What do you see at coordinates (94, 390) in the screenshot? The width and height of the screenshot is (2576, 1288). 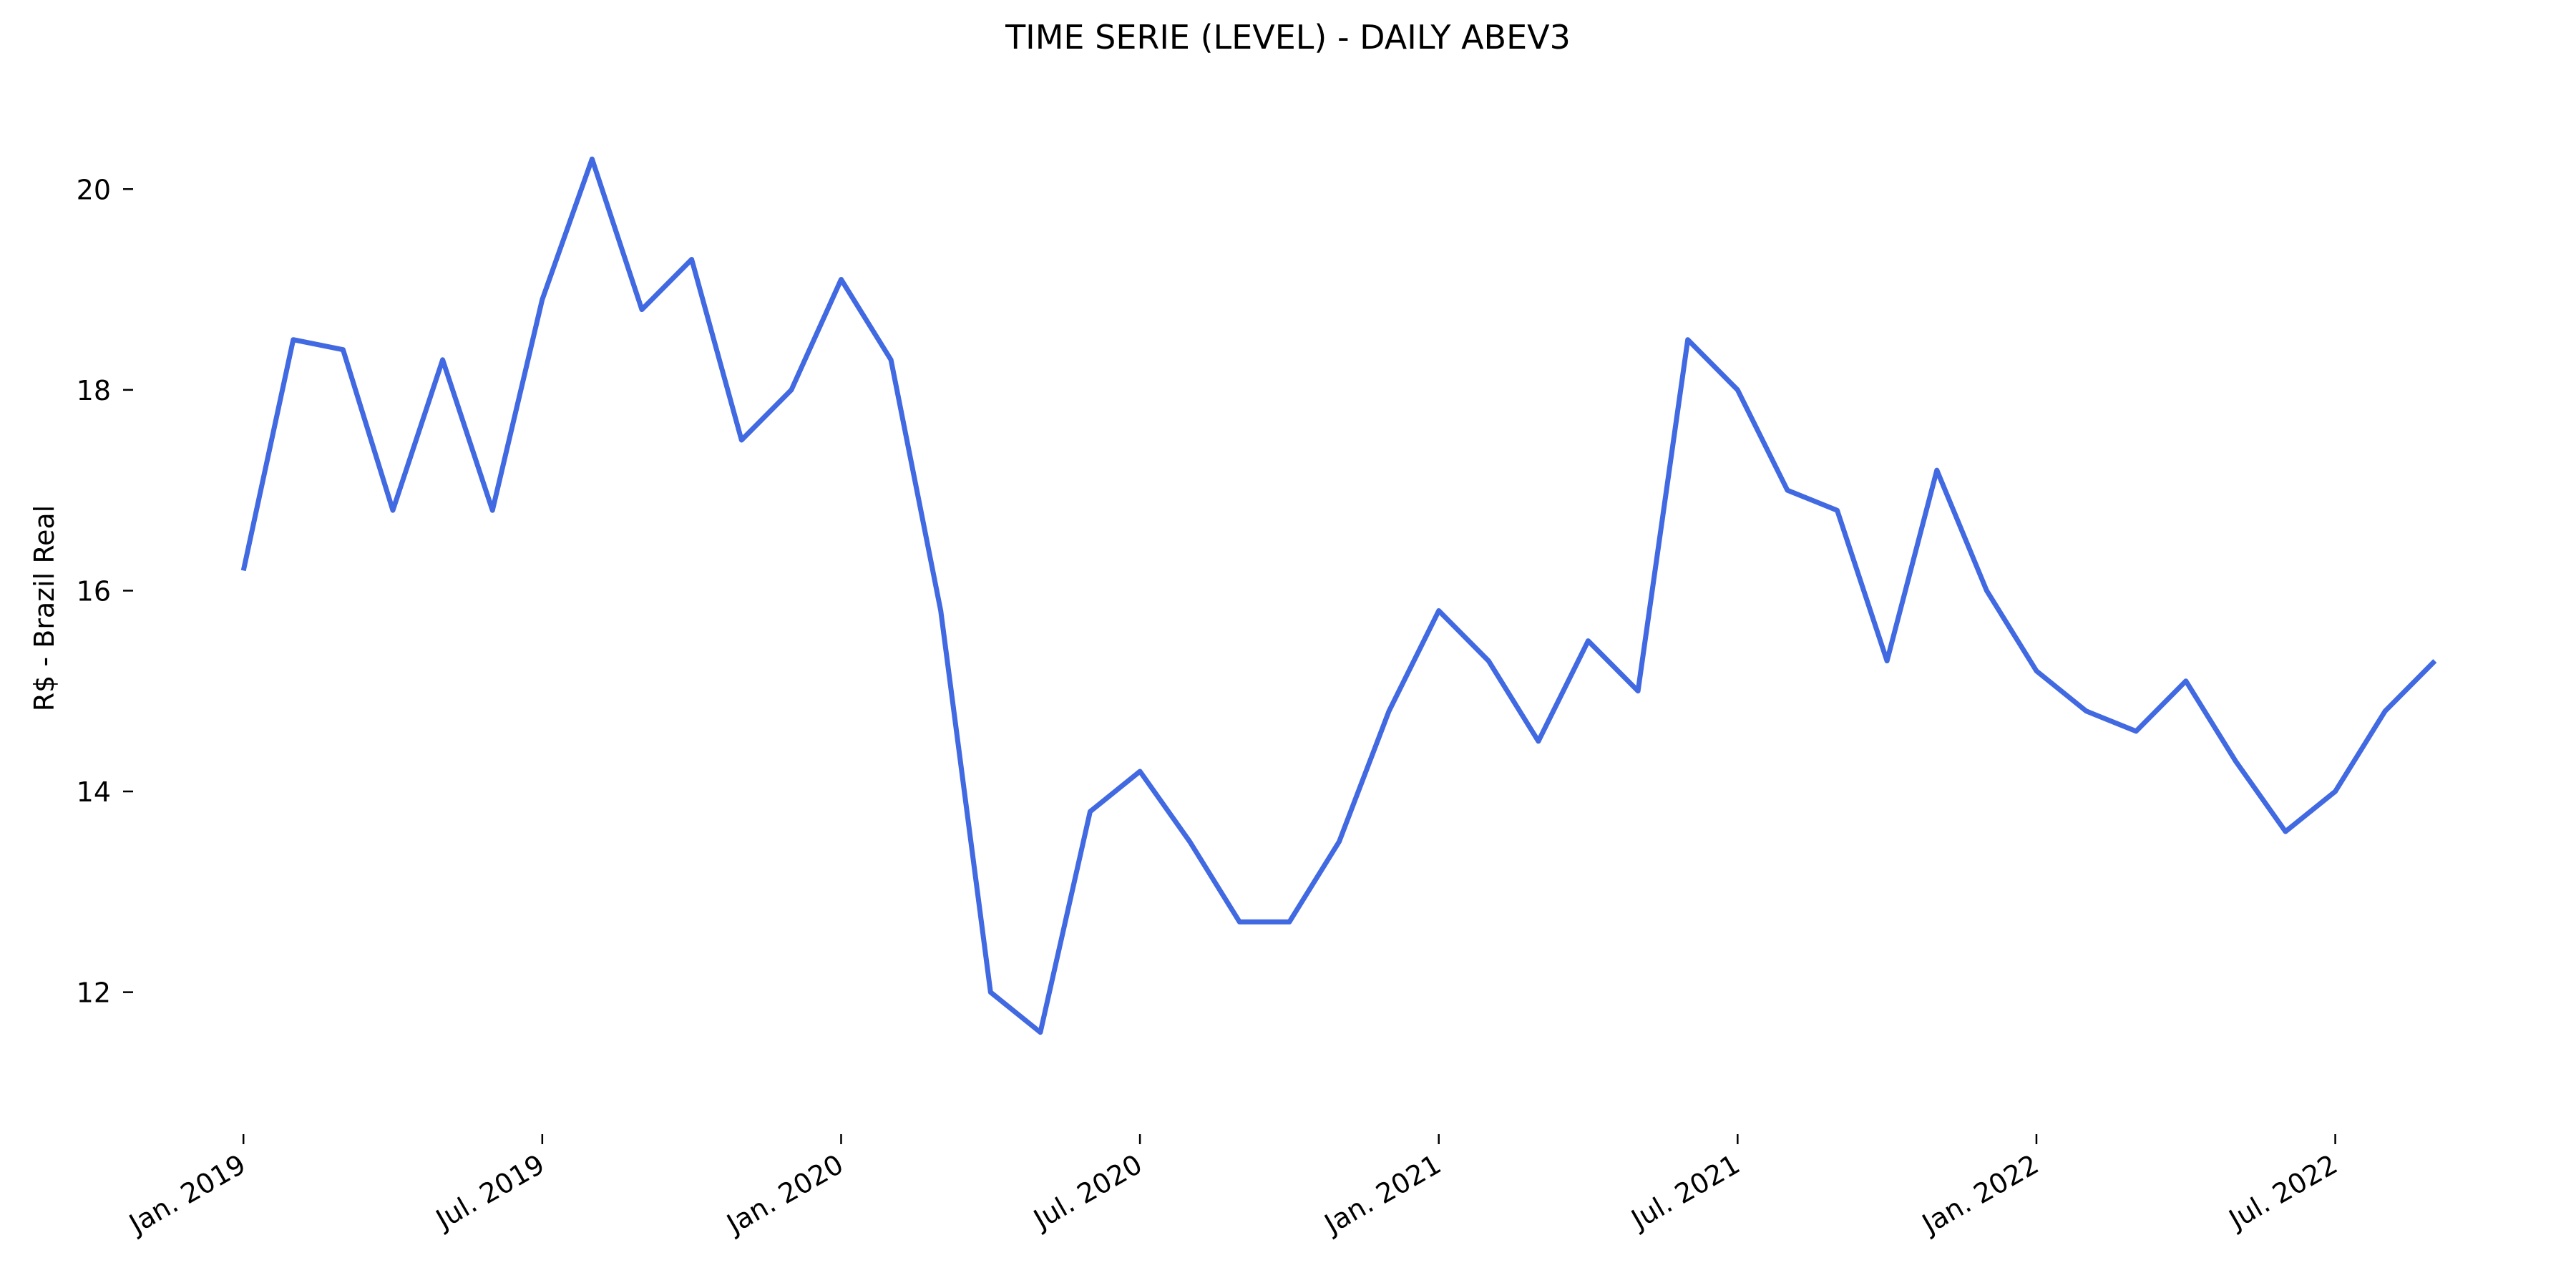 I see `y-tick-label: 18` at bounding box center [94, 390].